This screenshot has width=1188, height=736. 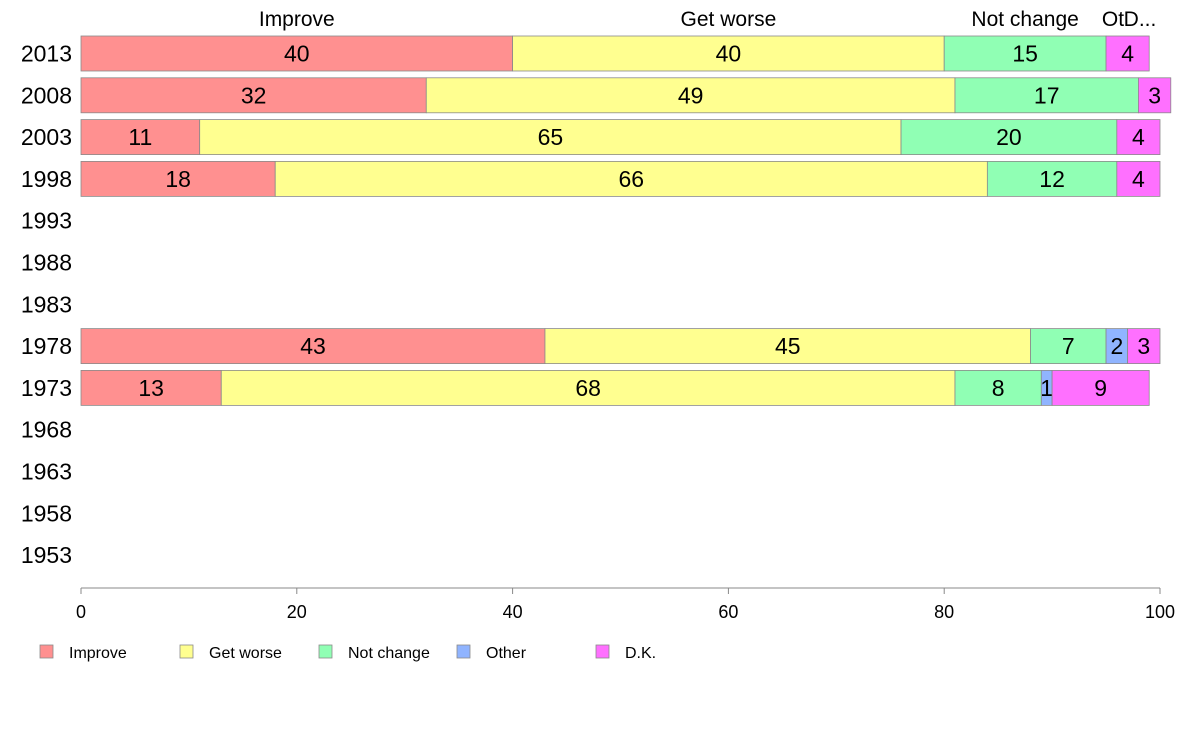 I want to click on bar-1978-improve, so click(x=313, y=346).